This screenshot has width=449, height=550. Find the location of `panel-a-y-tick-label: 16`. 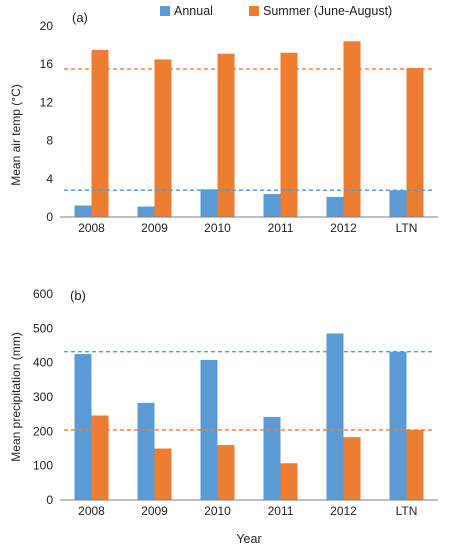

panel-a-y-tick-label: 16 is located at coordinates (47, 64).